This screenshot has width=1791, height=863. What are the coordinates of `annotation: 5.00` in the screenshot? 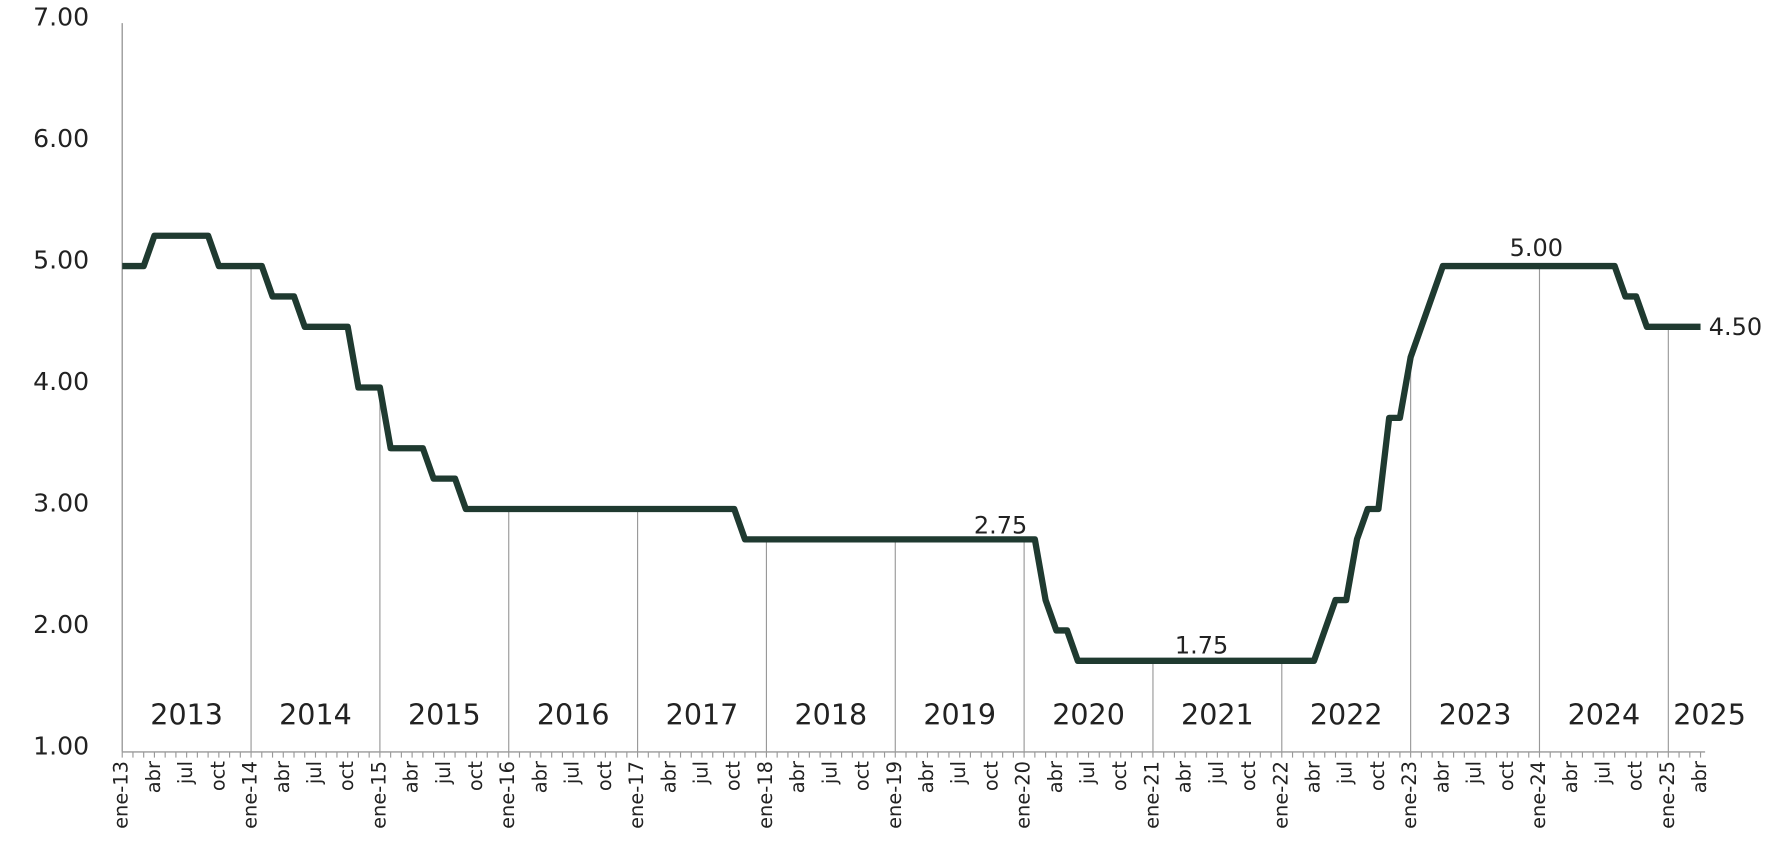 It's located at (1536, 248).